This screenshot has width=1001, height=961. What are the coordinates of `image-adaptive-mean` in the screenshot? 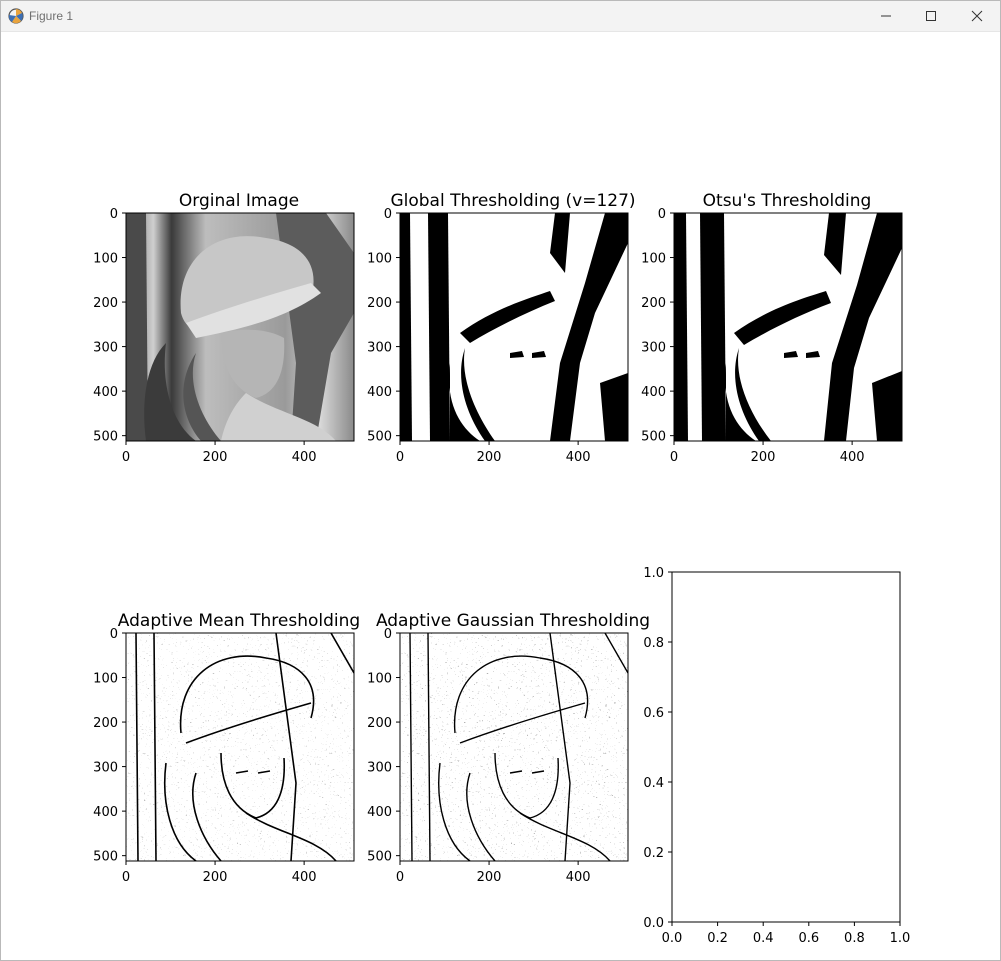 It's located at (240, 747).